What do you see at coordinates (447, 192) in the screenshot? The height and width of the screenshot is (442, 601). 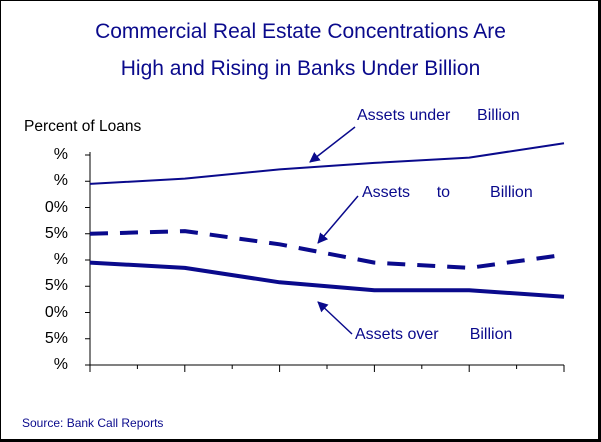 I see `annotation-assets-to: Assets to Billion` at bounding box center [447, 192].